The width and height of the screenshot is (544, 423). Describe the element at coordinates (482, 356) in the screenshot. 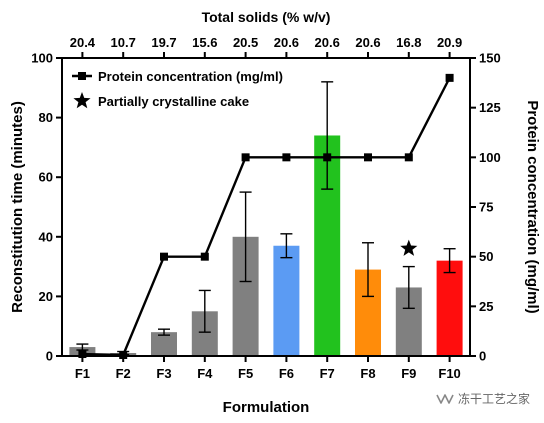

I see `right-tick-label-0: 0` at that location.